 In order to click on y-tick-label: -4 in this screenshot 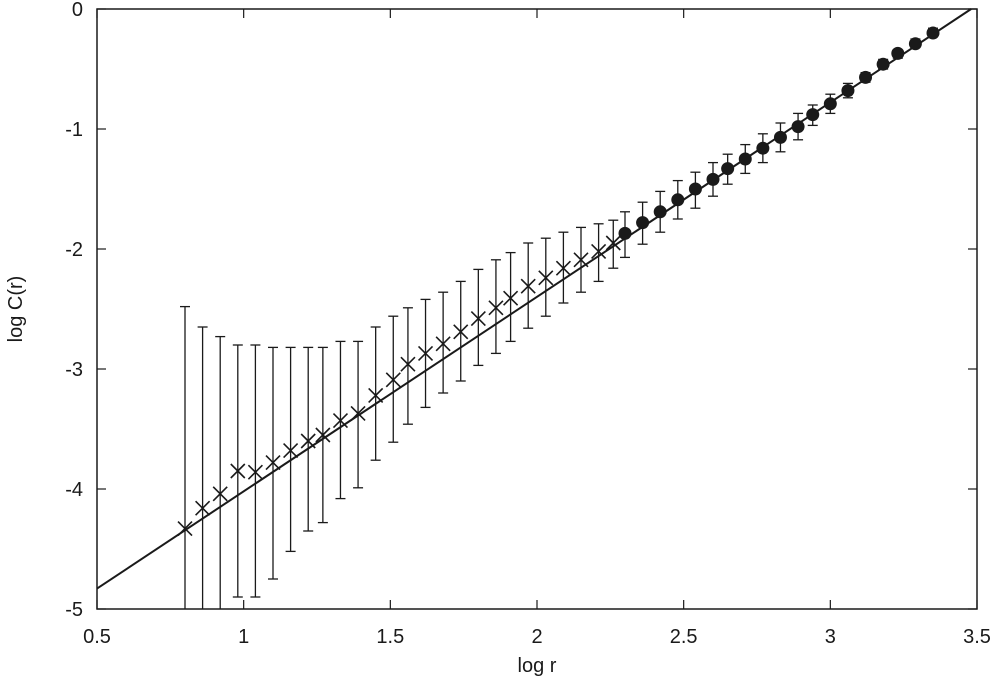, I will do `click(74, 490)`.